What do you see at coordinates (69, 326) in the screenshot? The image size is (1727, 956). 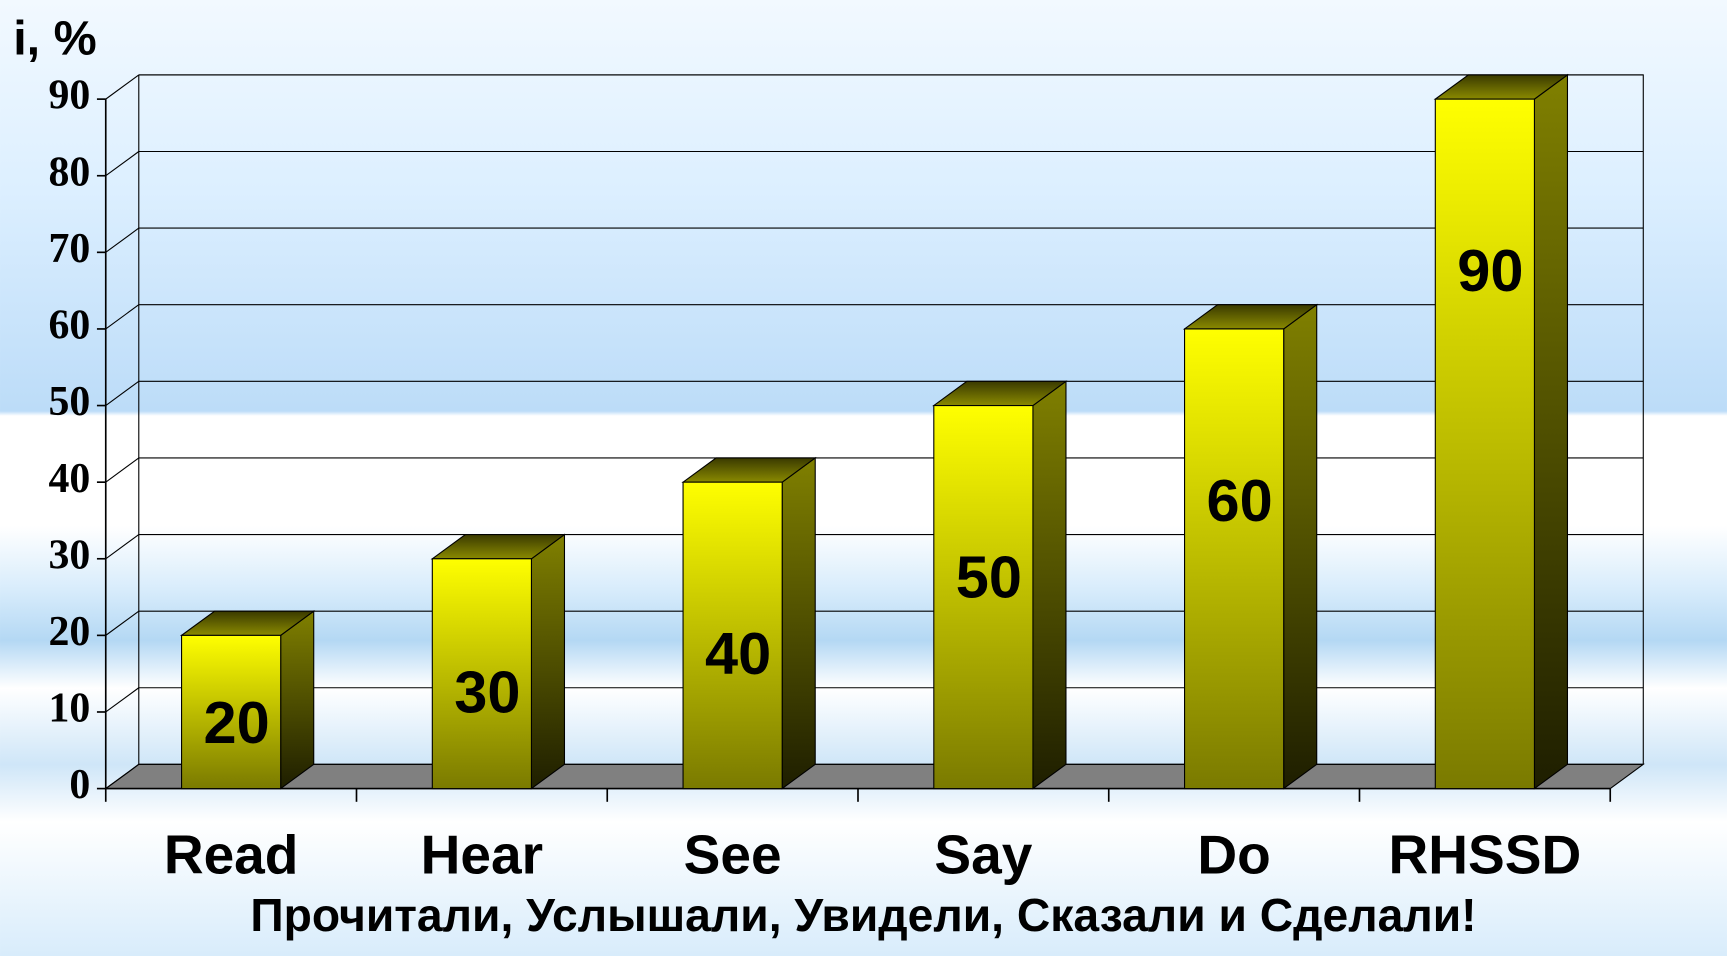 I see `y-tick-label: 60` at bounding box center [69, 326].